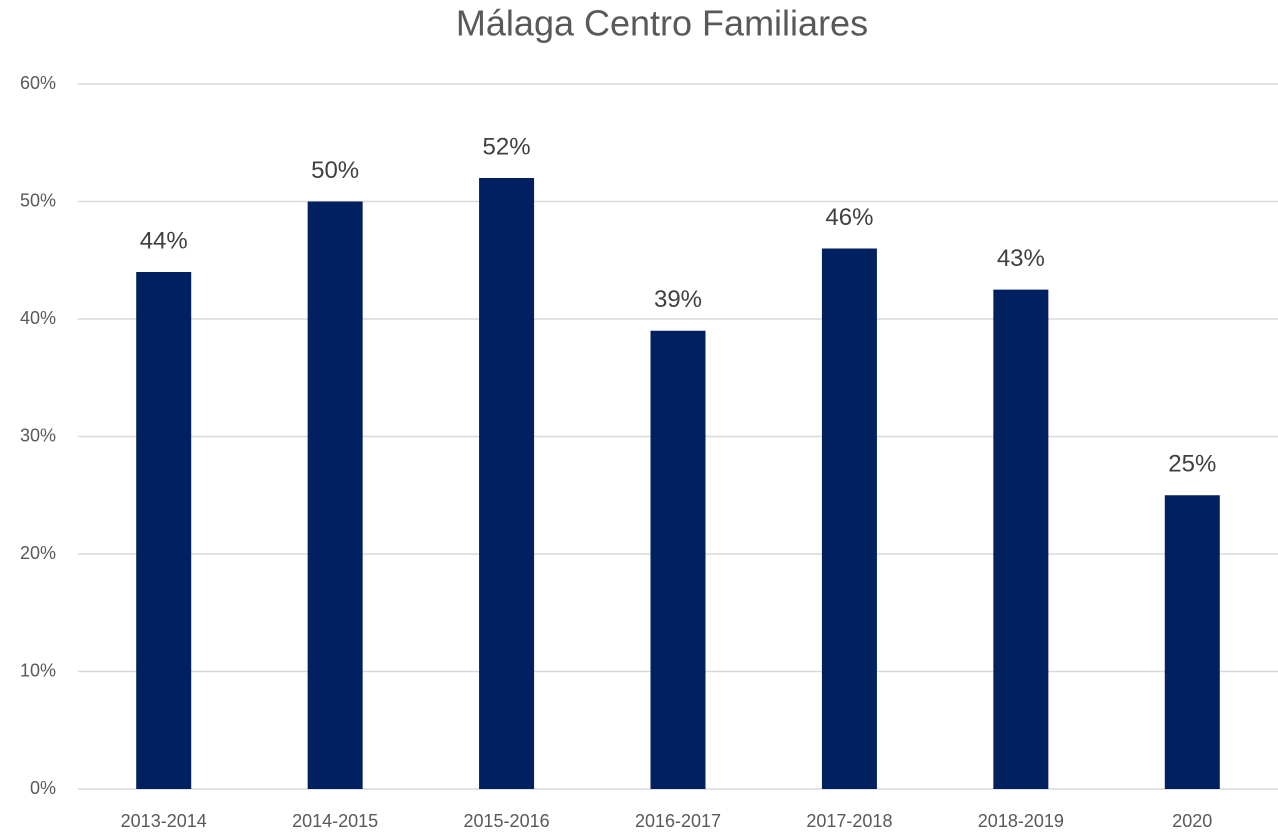 The image size is (1278, 840). What do you see at coordinates (507, 821) in the screenshot?
I see `x-tick-label: 2015-2016` at bounding box center [507, 821].